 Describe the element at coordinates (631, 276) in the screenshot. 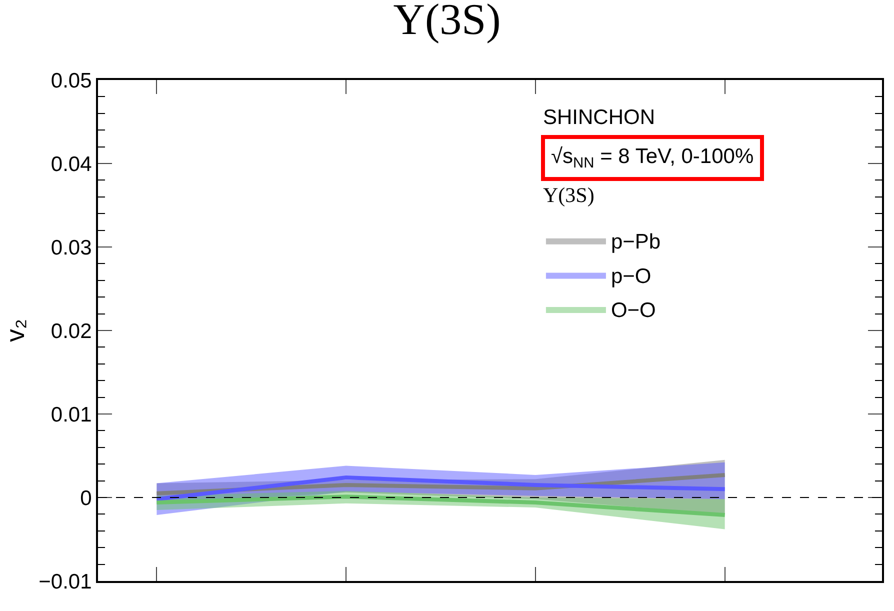

I see `legend-label: p−O` at that location.